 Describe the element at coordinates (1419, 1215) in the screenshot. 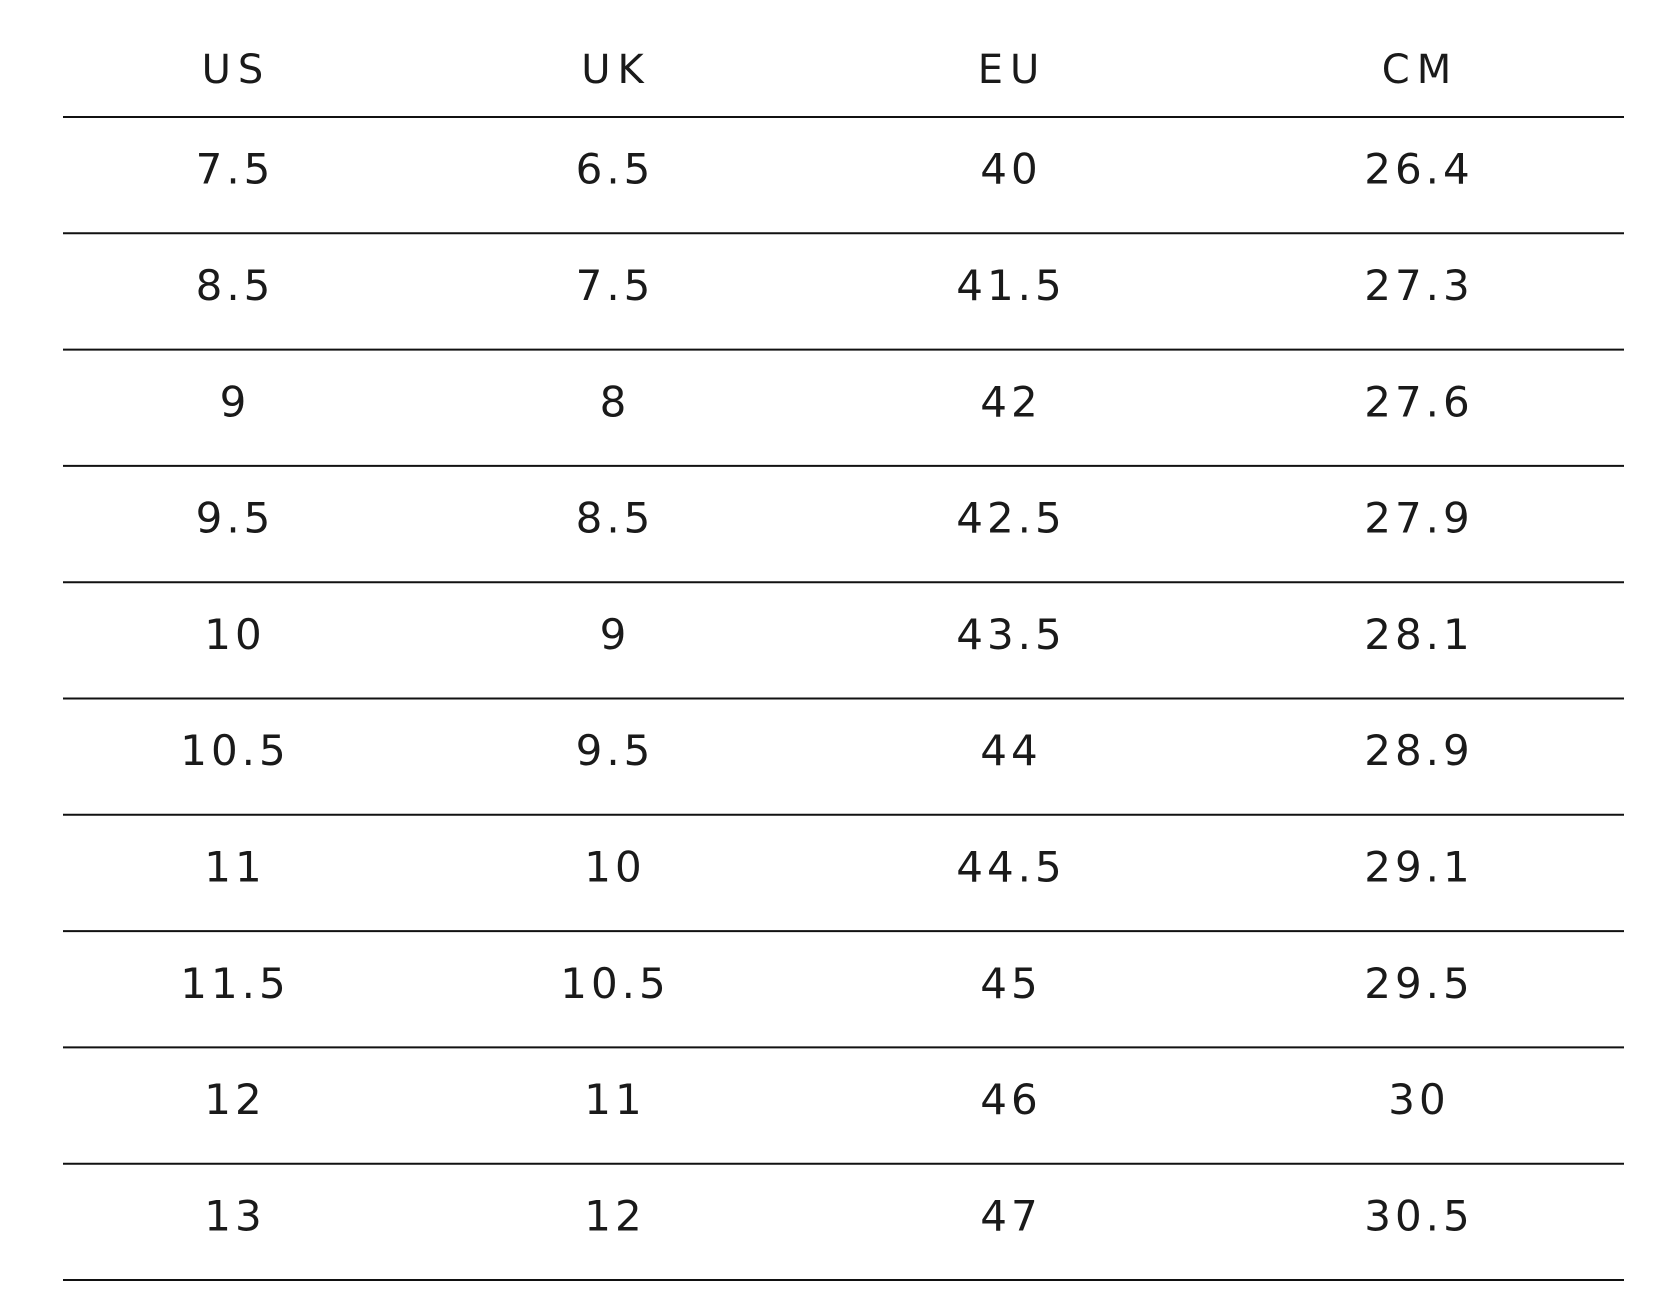

I see `table-cell: 30.5` at that location.